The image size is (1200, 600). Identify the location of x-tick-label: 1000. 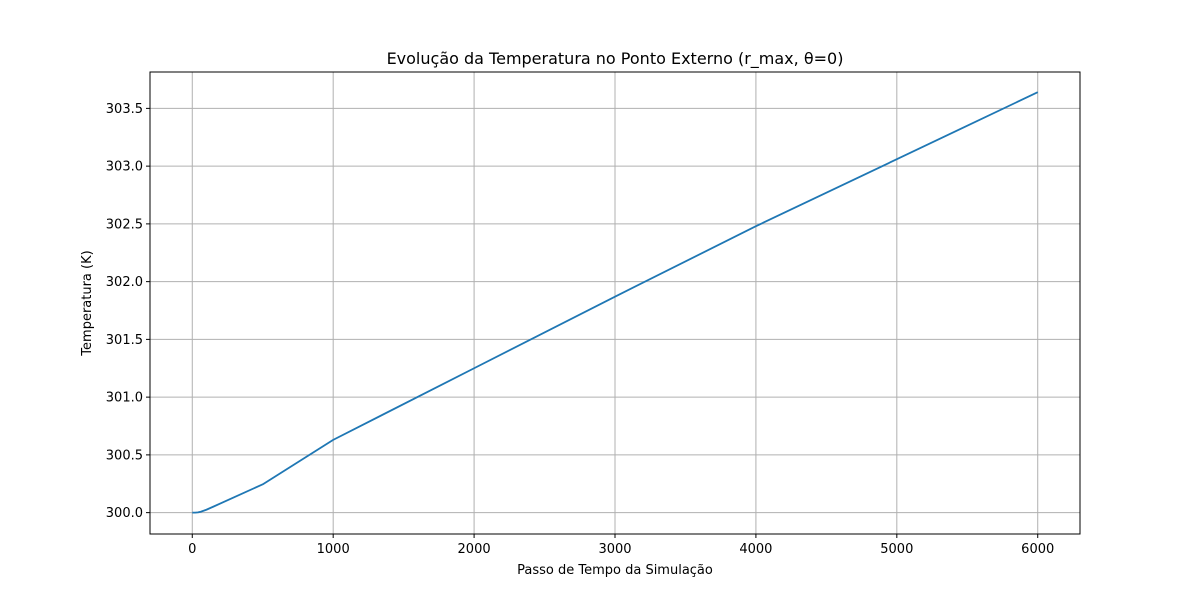
(333, 549).